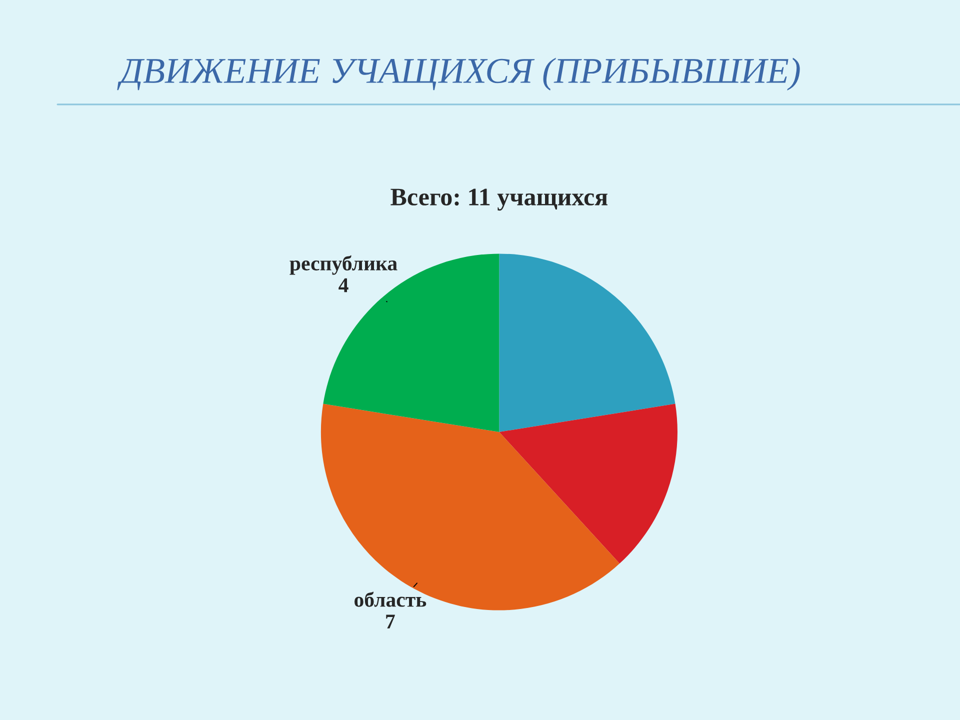  What do you see at coordinates (343, 285) in the screenshot?
I see `data-label: 4` at bounding box center [343, 285].